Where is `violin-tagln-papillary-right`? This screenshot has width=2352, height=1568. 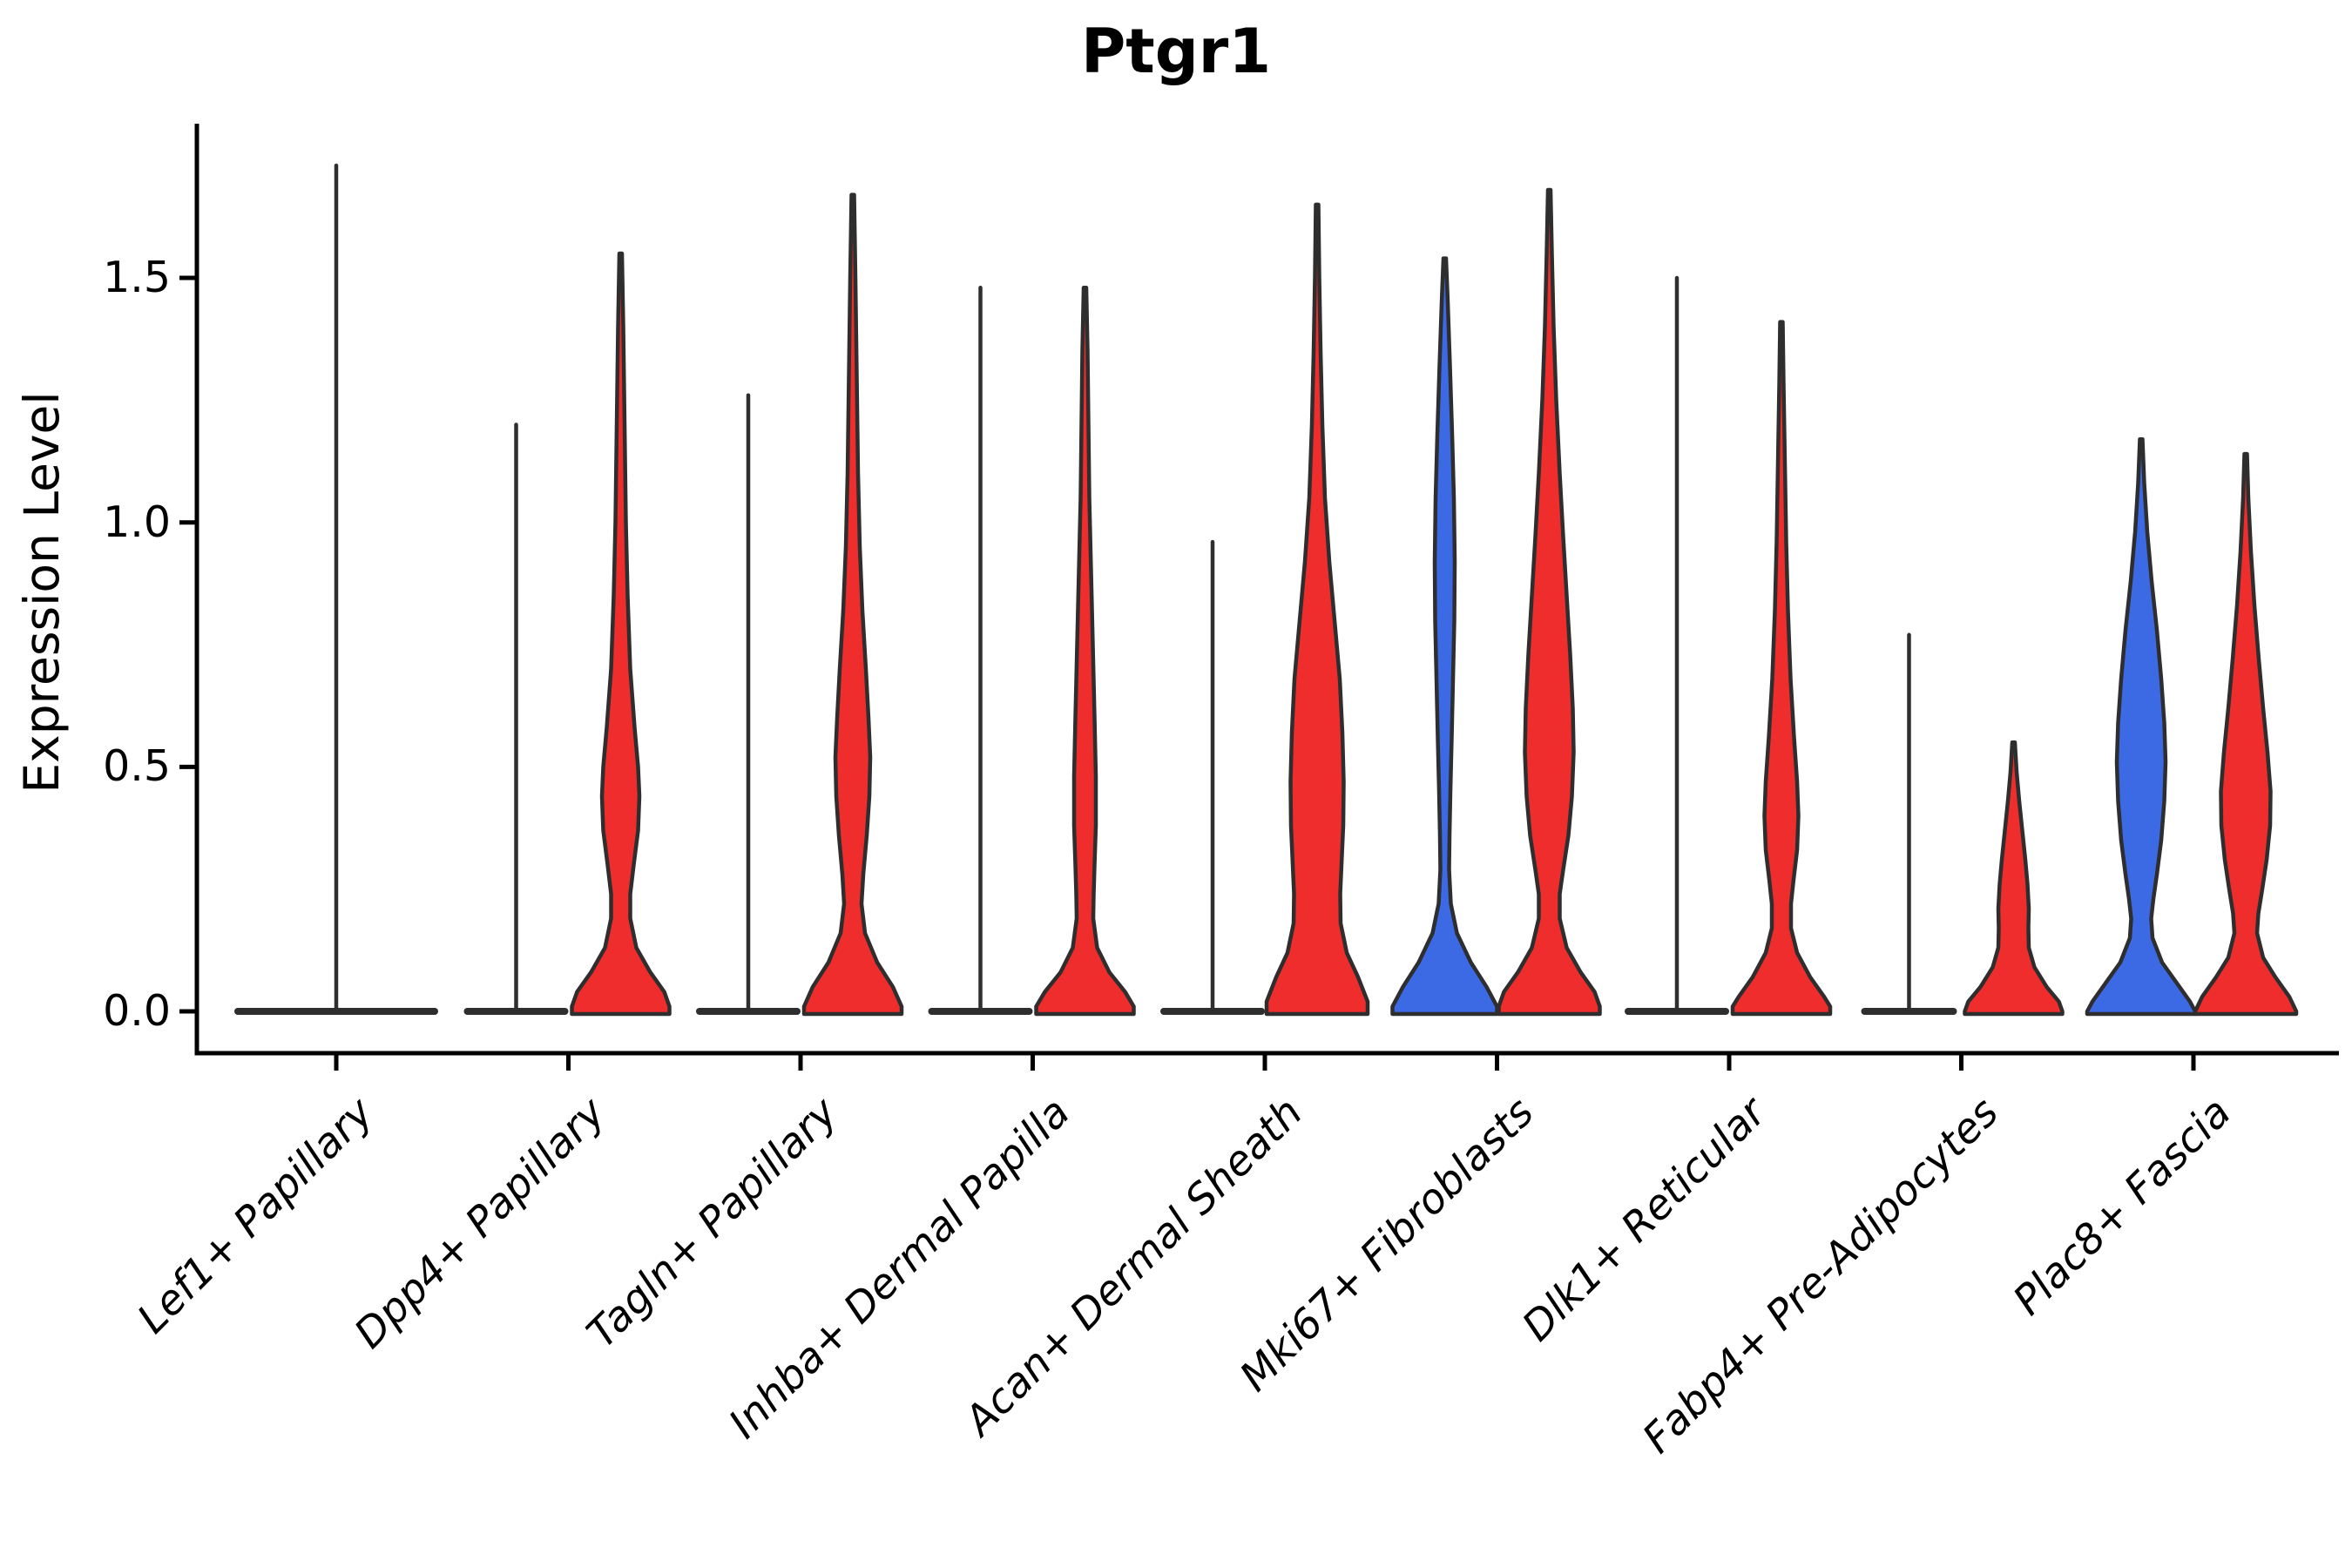 violin-tagln-papillary-right is located at coordinates (852, 605).